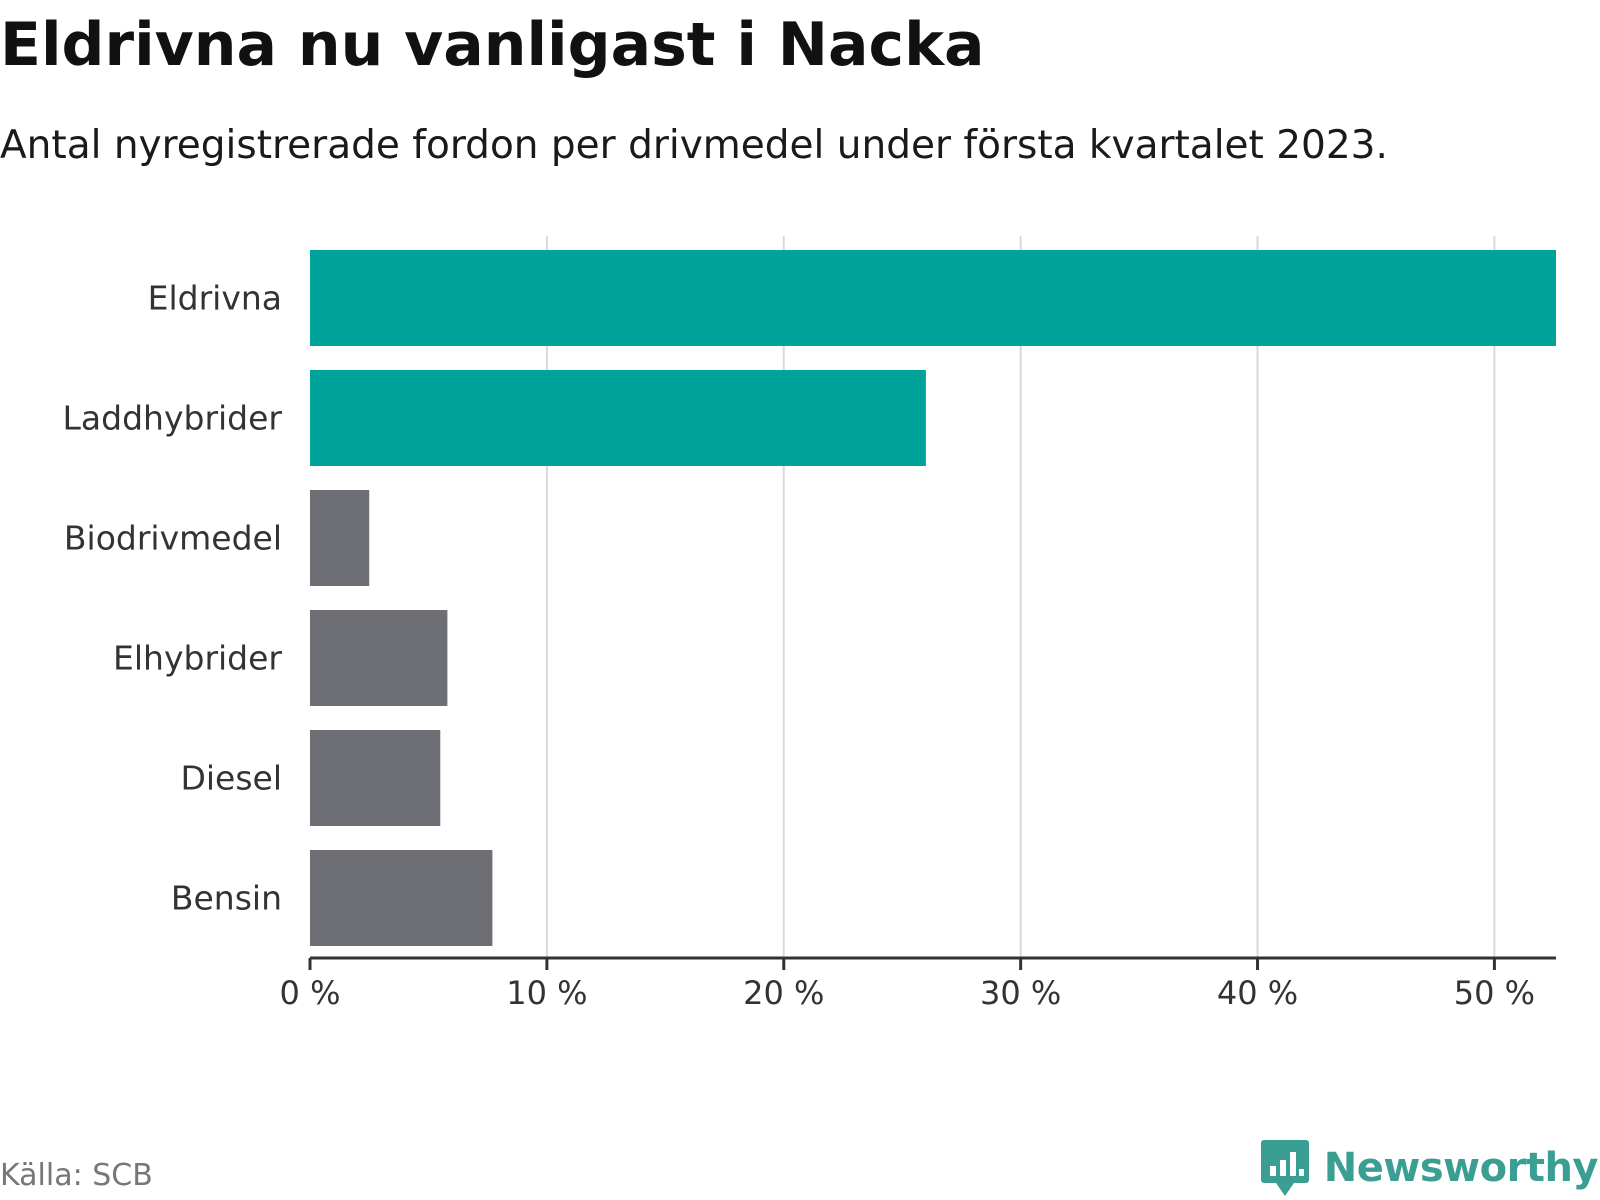  What do you see at coordinates (1461, 1168) in the screenshot?
I see `logo-text: Newsworthy` at bounding box center [1461, 1168].